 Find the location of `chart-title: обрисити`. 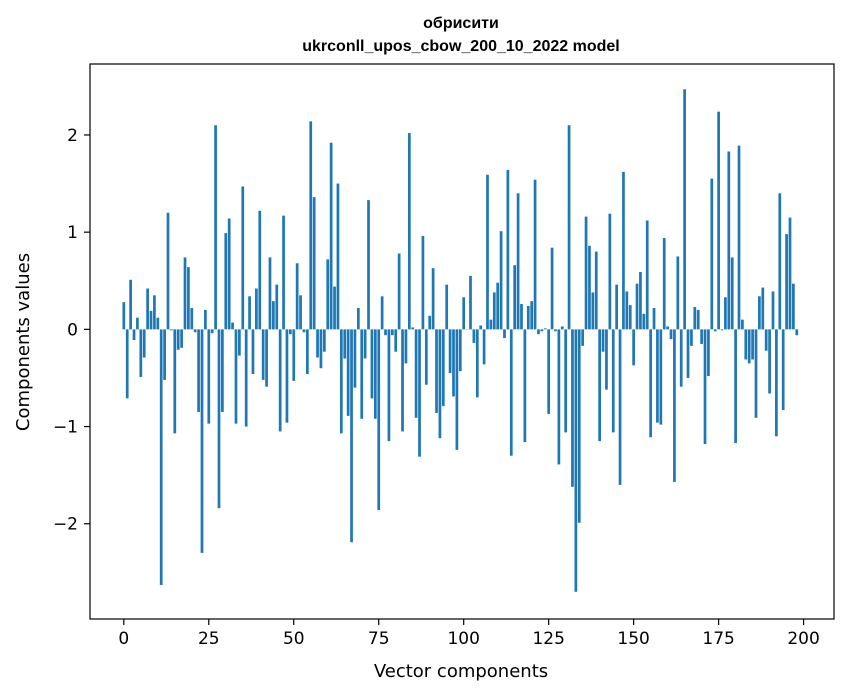

chart-title: обрисити is located at coordinates (461, 23).